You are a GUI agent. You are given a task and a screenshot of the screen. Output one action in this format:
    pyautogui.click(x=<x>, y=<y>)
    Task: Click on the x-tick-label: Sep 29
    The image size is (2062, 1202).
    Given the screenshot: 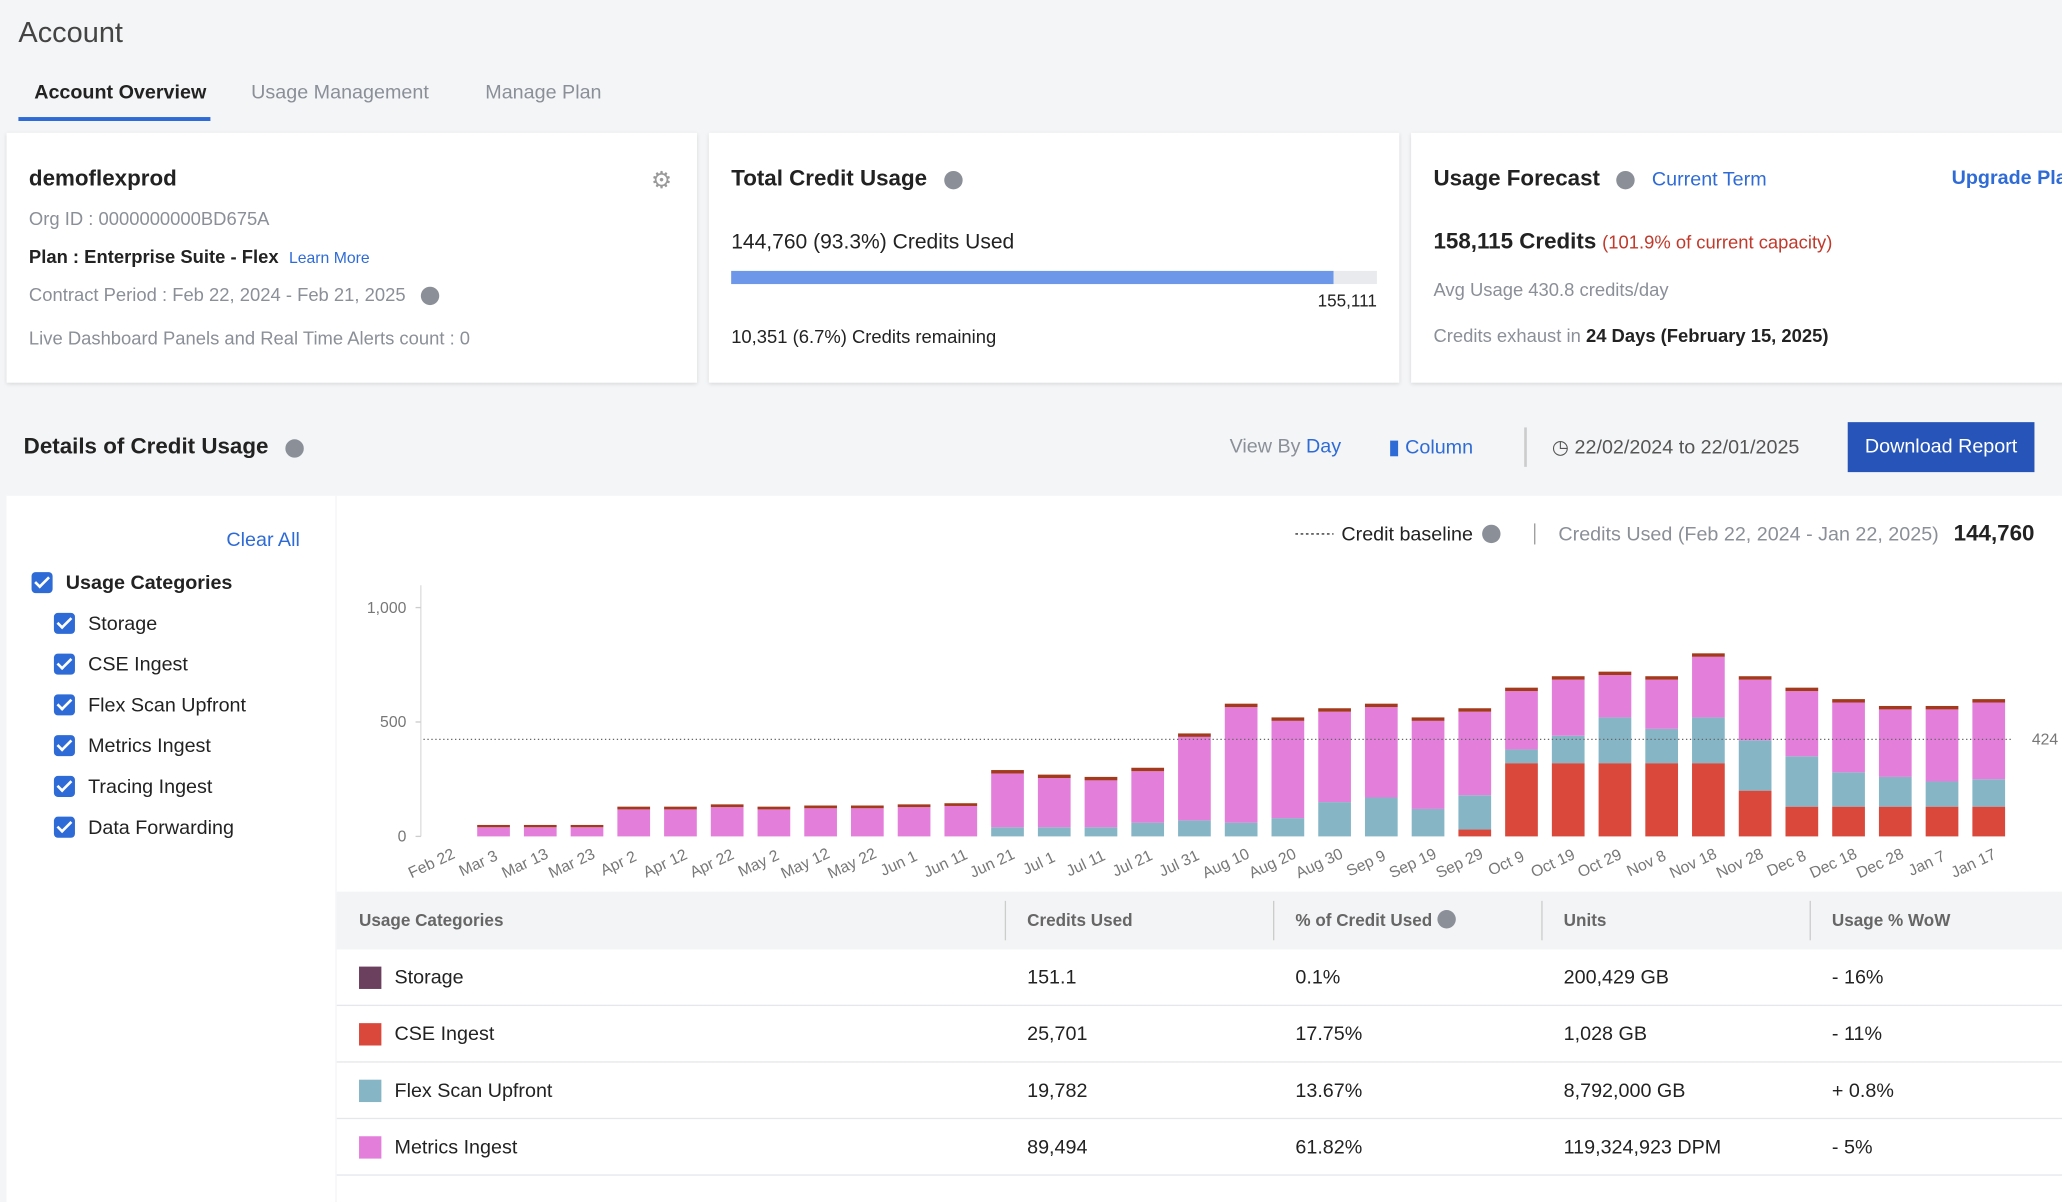 What is the action you would take?
    pyautogui.click(x=1459, y=864)
    